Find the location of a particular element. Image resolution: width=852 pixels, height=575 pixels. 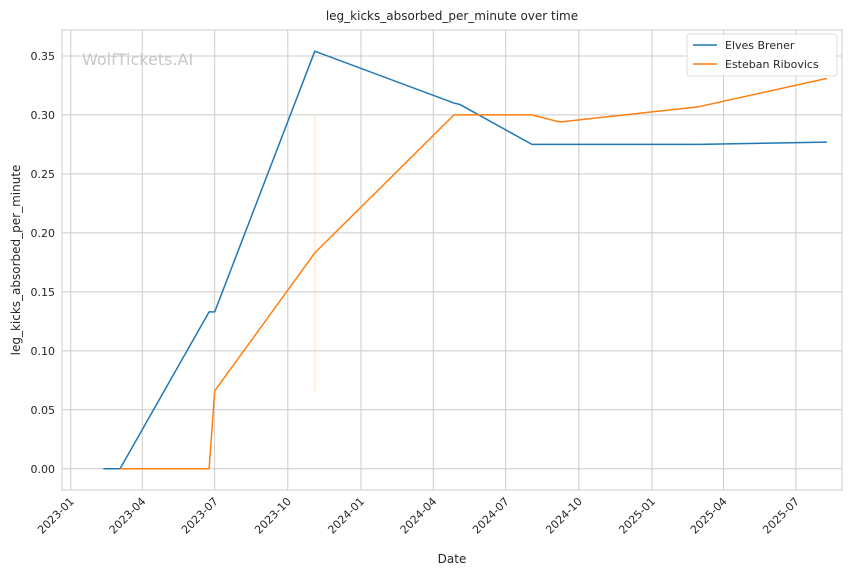

x-tick-label: 2024-07 is located at coordinates (491, 516).